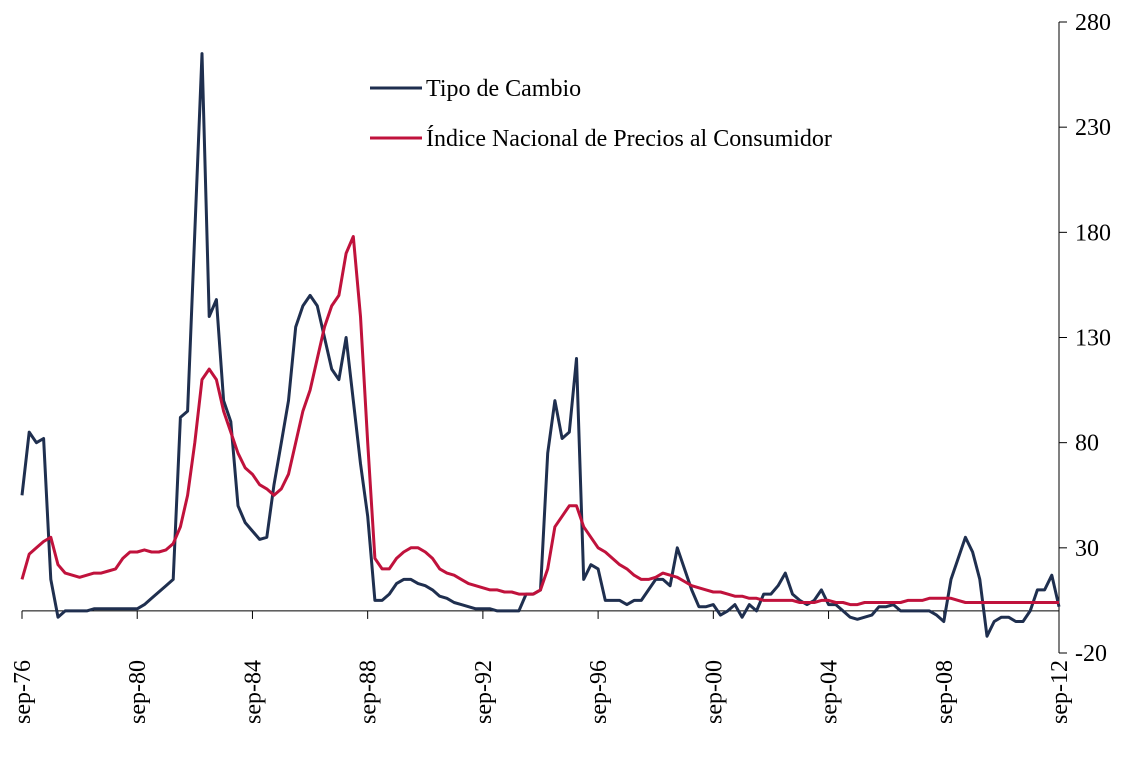 Image resolution: width=1145 pixels, height=765 pixels. I want to click on x-tick-label: sep-04, so click(830, 692).